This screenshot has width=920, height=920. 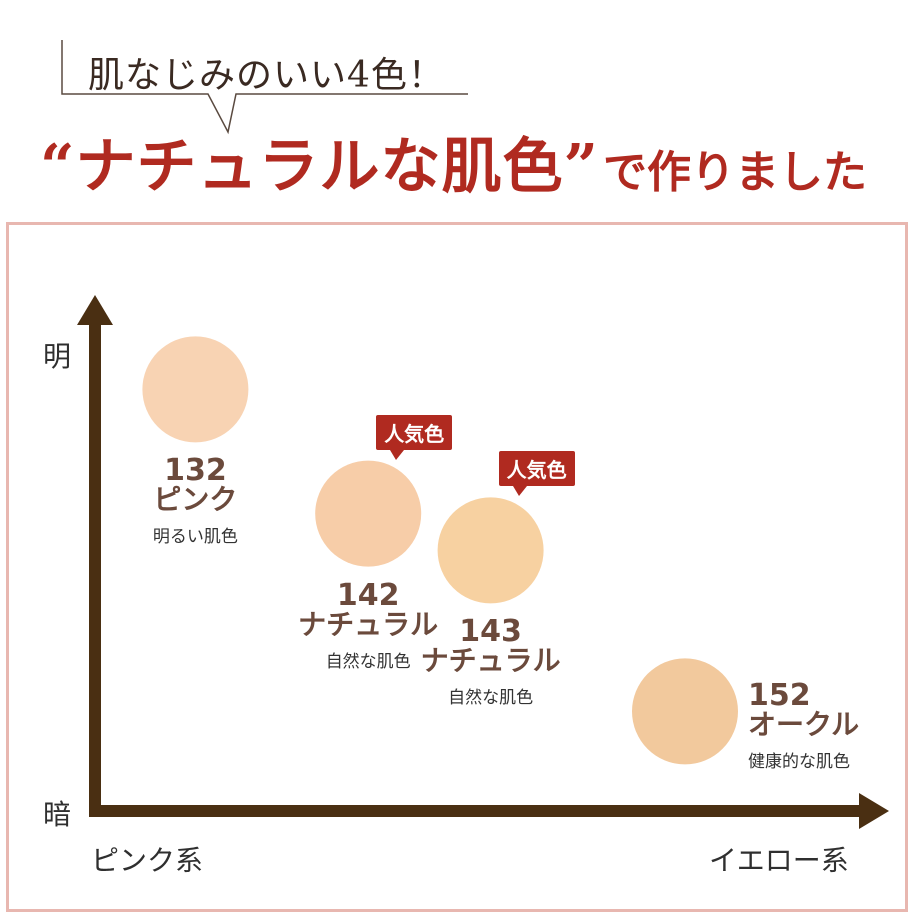 What do you see at coordinates (874, 811) in the screenshot?
I see `x-axis-arrow` at bounding box center [874, 811].